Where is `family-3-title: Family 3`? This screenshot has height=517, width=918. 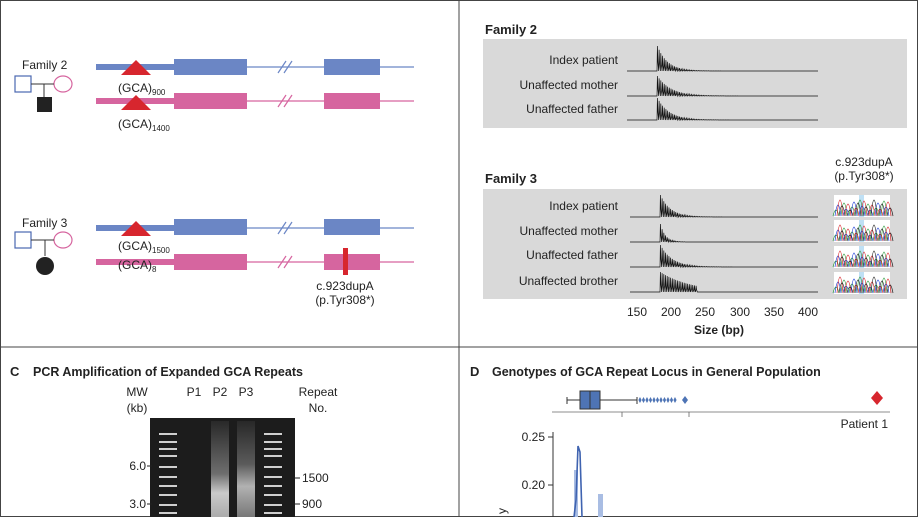
family-3-title: Family 3 is located at coordinates (511, 178).